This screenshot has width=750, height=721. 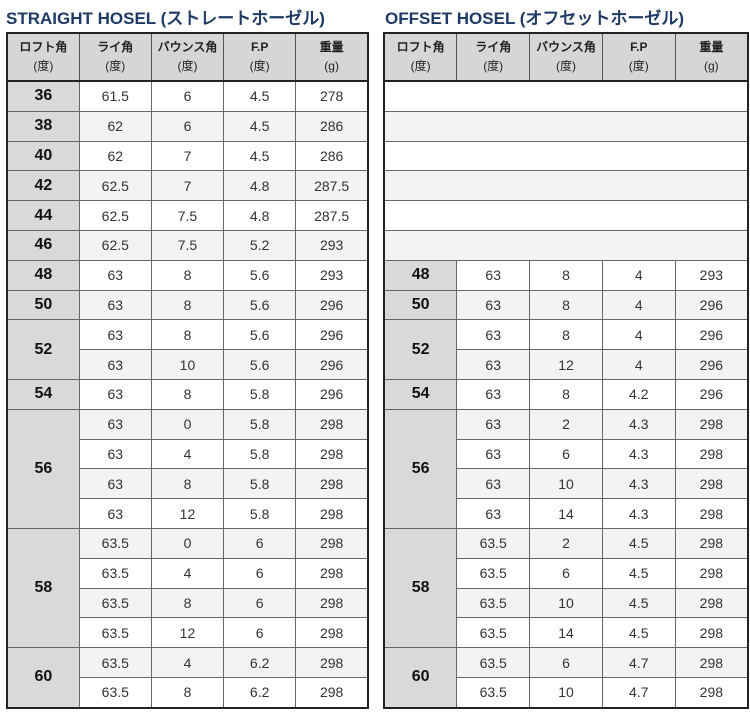 What do you see at coordinates (187, 215) in the screenshot?
I see `table-row: 44 62.5 7.5 4.8 287.5` at bounding box center [187, 215].